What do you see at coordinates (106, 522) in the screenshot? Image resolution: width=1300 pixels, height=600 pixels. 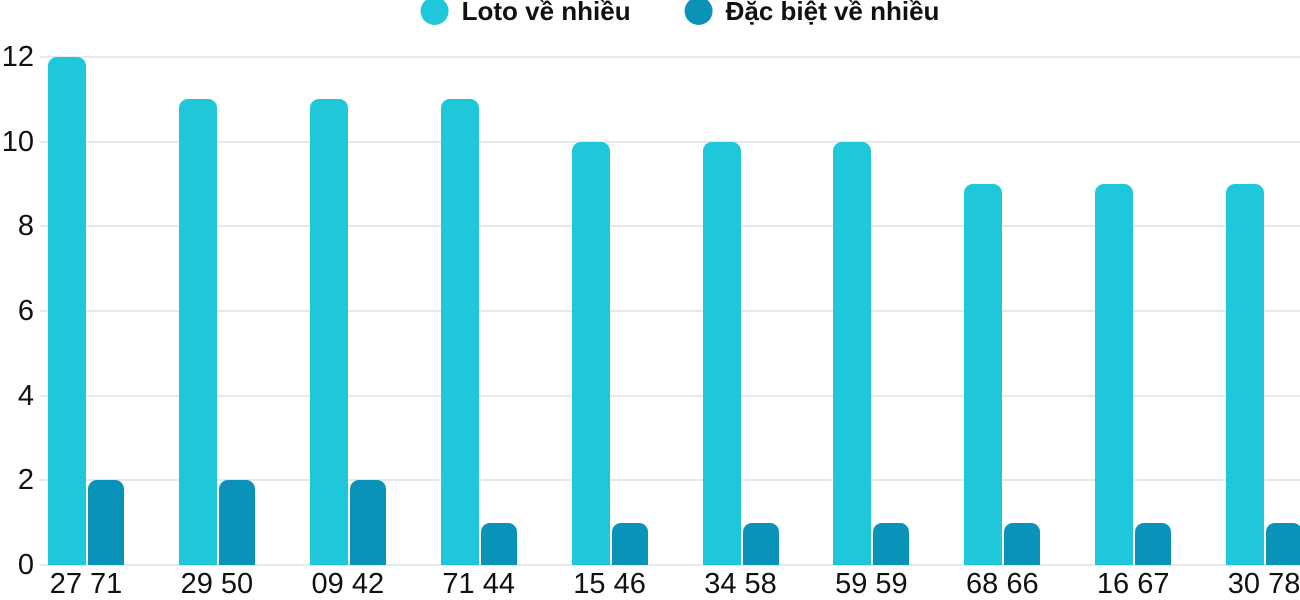 I see `bar-đặc-biệt-về-nhiều-27-71` at bounding box center [106, 522].